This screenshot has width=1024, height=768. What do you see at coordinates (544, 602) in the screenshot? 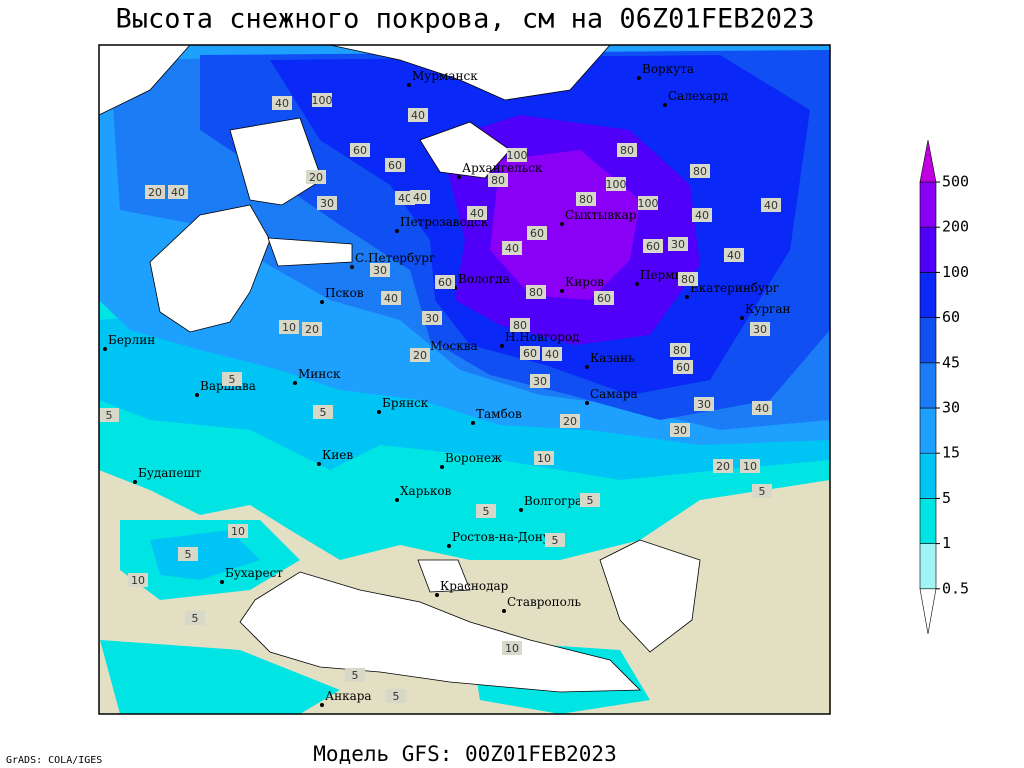
I see `city-label: Ставрополь` at bounding box center [544, 602].